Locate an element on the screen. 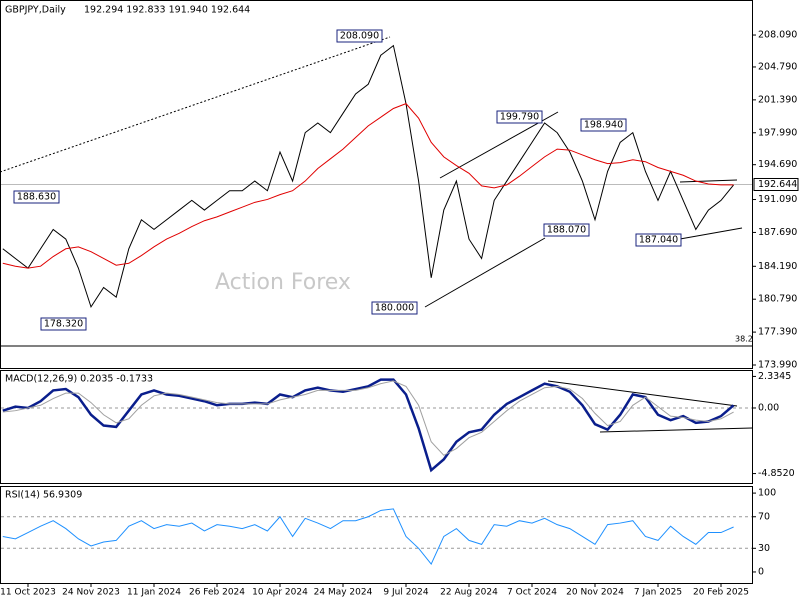 The image size is (800, 600). annotation-label: 180.000 is located at coordinates (394, 308).